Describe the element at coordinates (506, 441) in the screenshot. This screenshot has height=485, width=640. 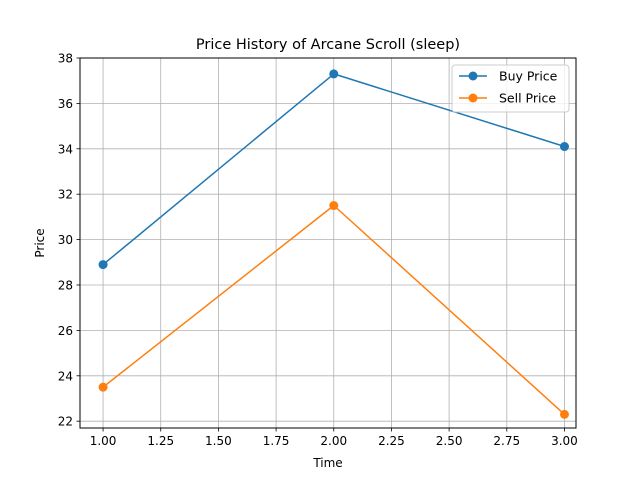
I see `x-tick-label: 2.75` at that location.